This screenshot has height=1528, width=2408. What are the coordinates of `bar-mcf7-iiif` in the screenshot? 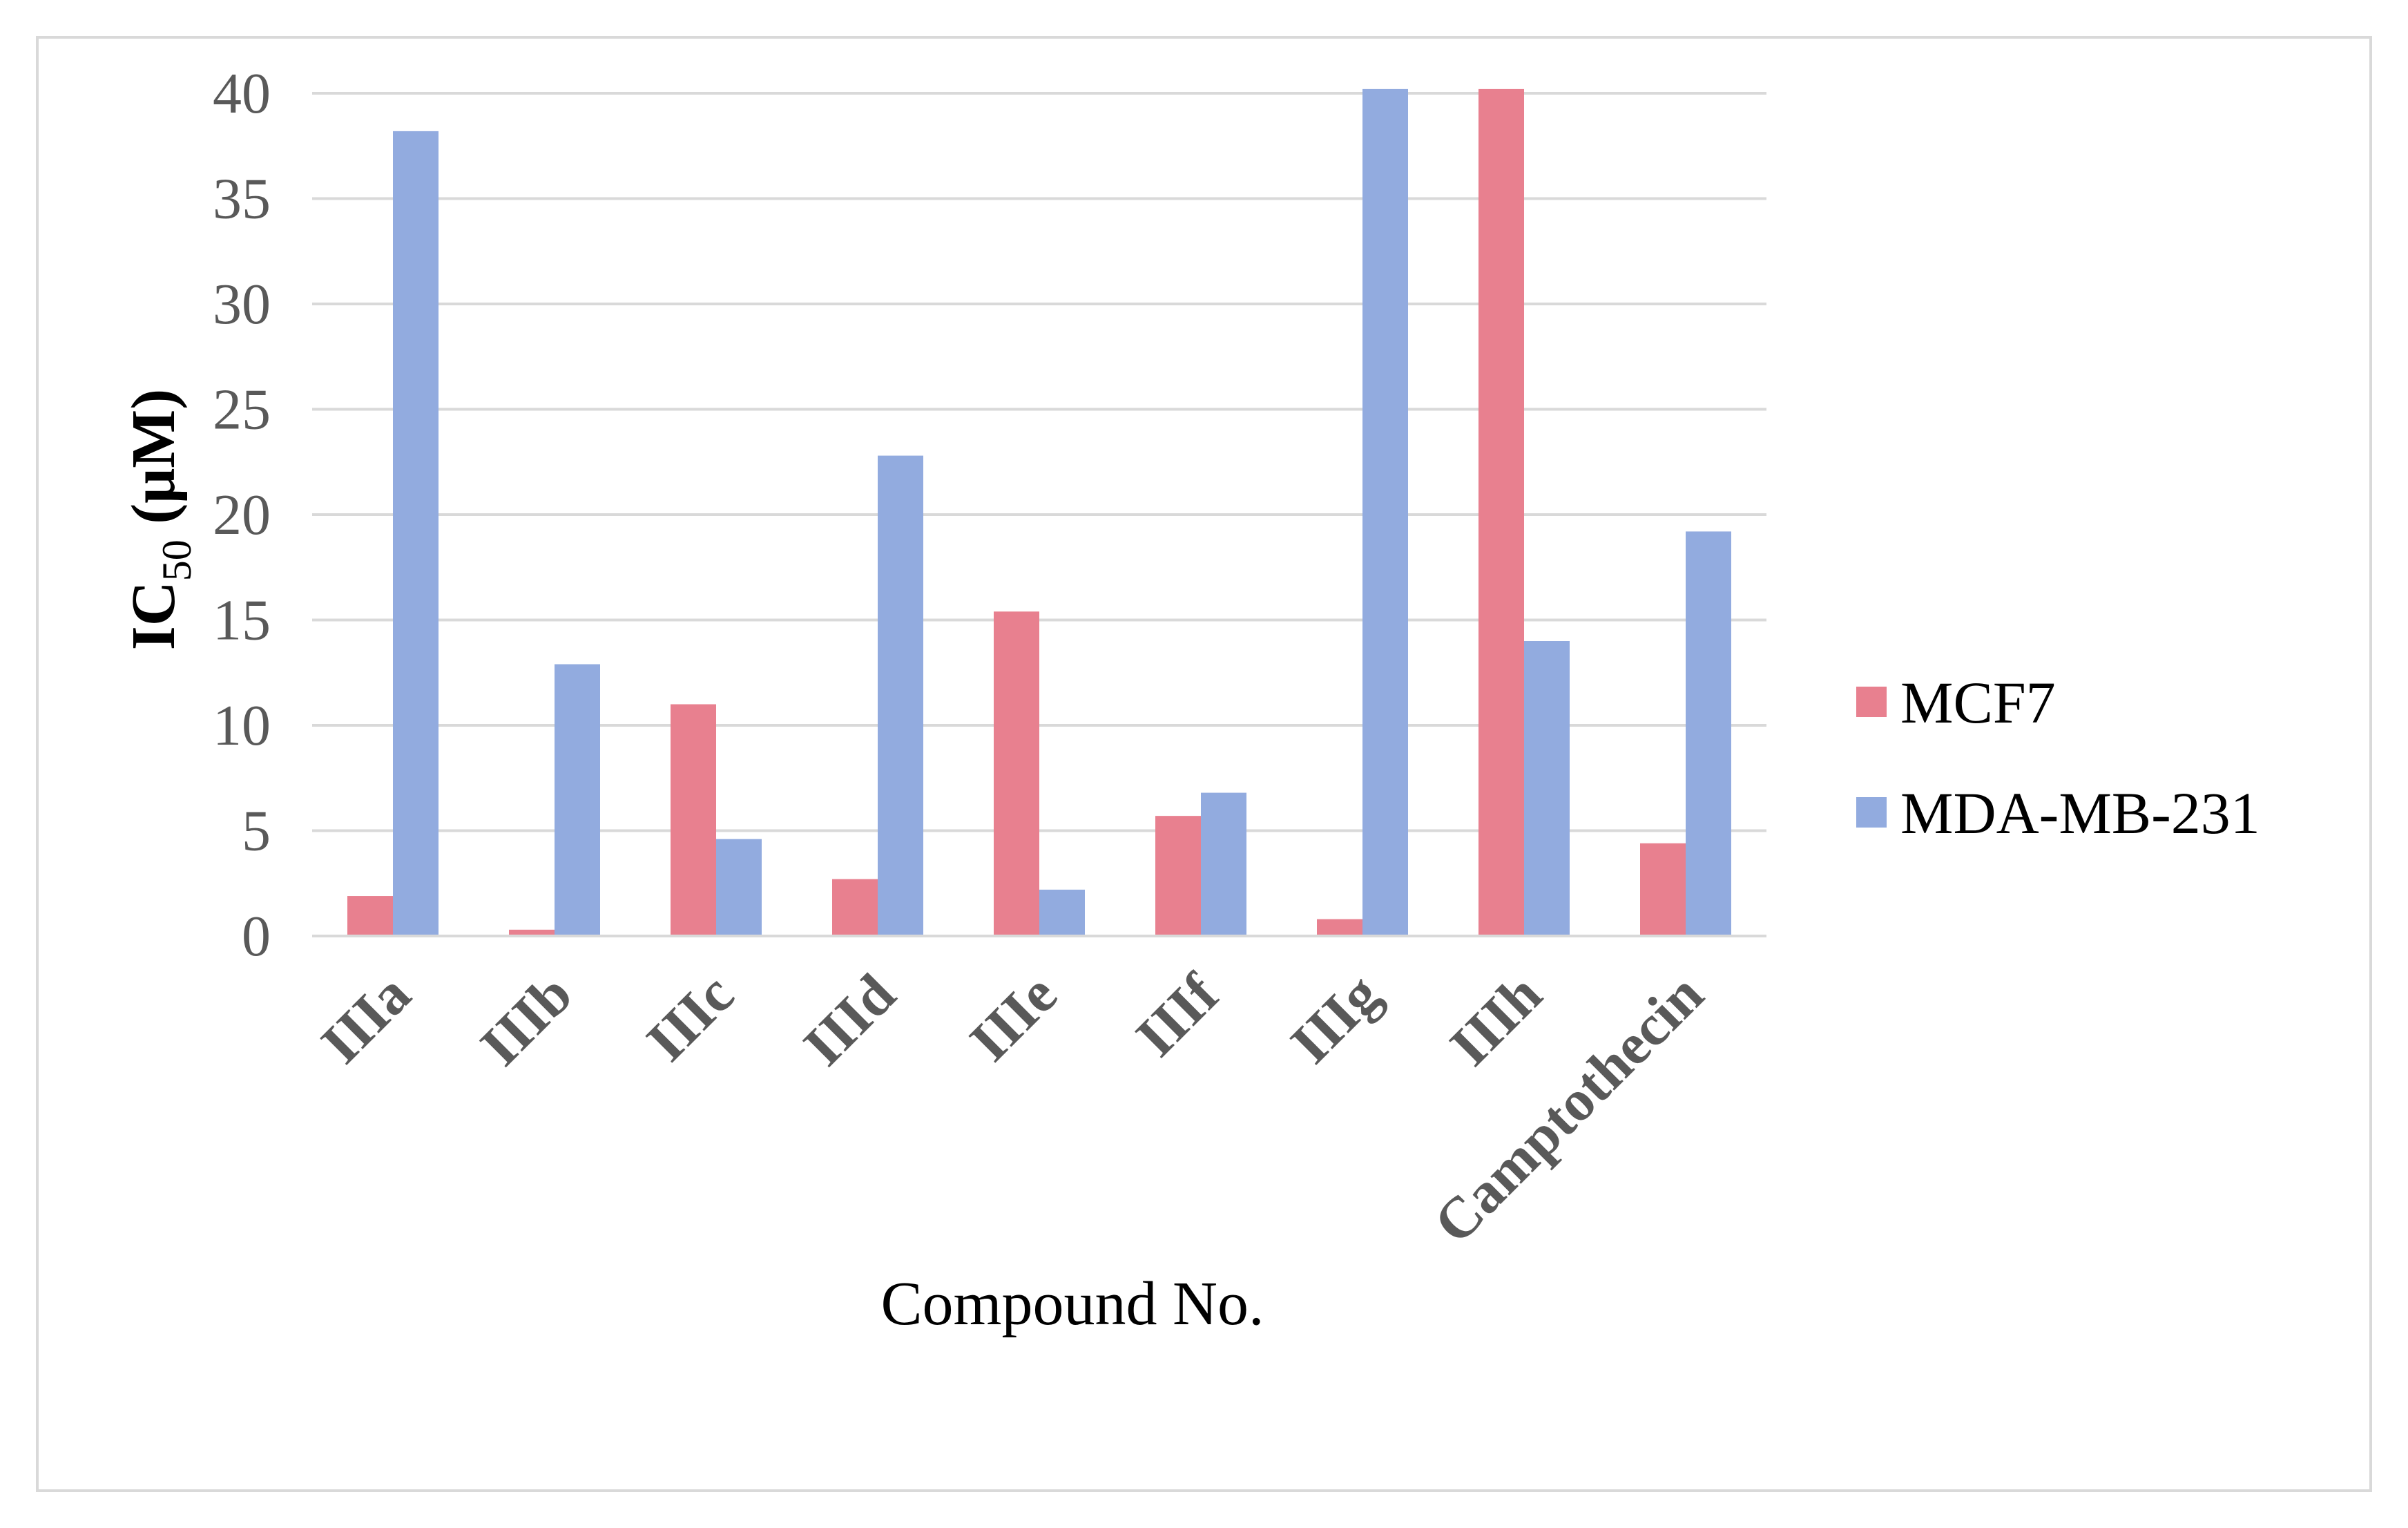 It's located at (1178, 876).